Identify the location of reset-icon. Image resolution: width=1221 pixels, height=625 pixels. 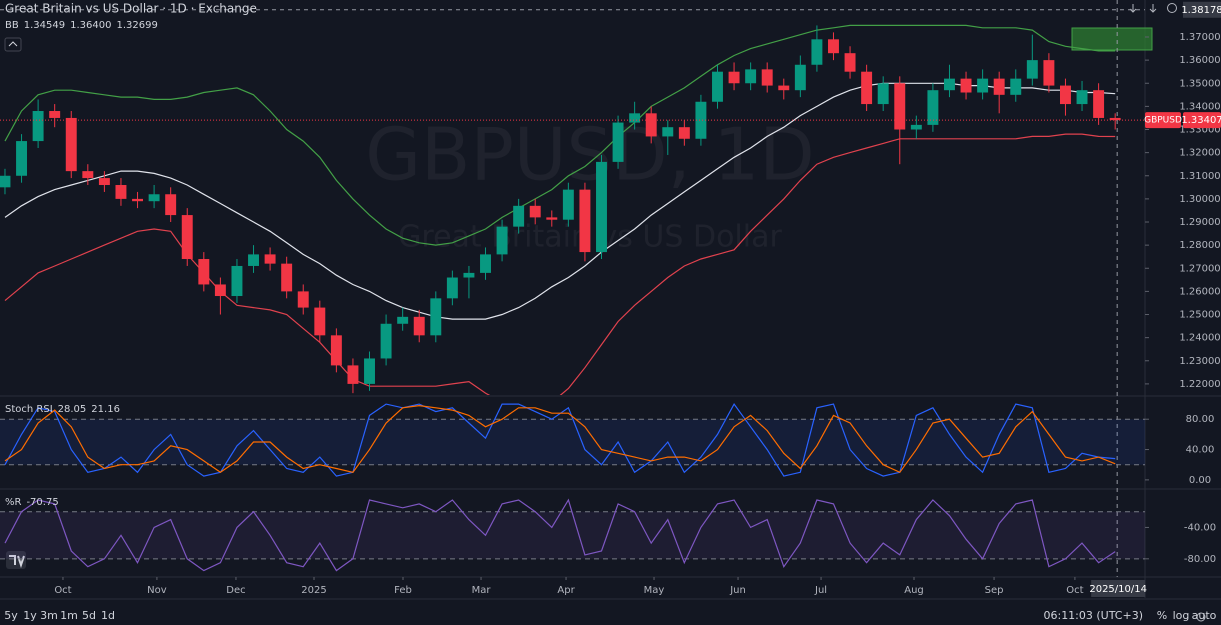
(1172, 8).